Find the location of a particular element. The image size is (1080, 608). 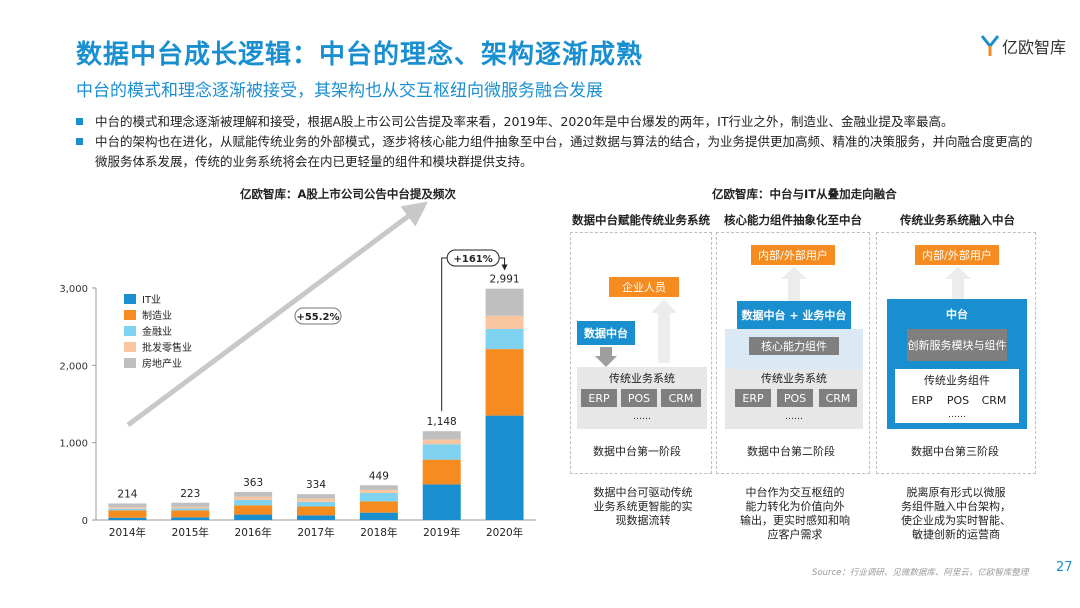

y-tick-label: 3,000 is located at coordinates (73, 289).